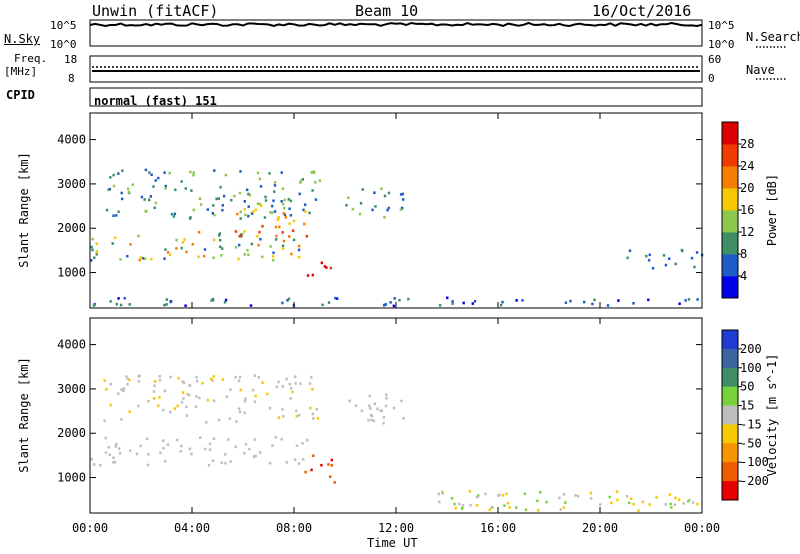  What do you see at coordinates (754, 462) in the screenshot?
I see `colorbar-tick-label: -100` at bounding box center [754, 462].